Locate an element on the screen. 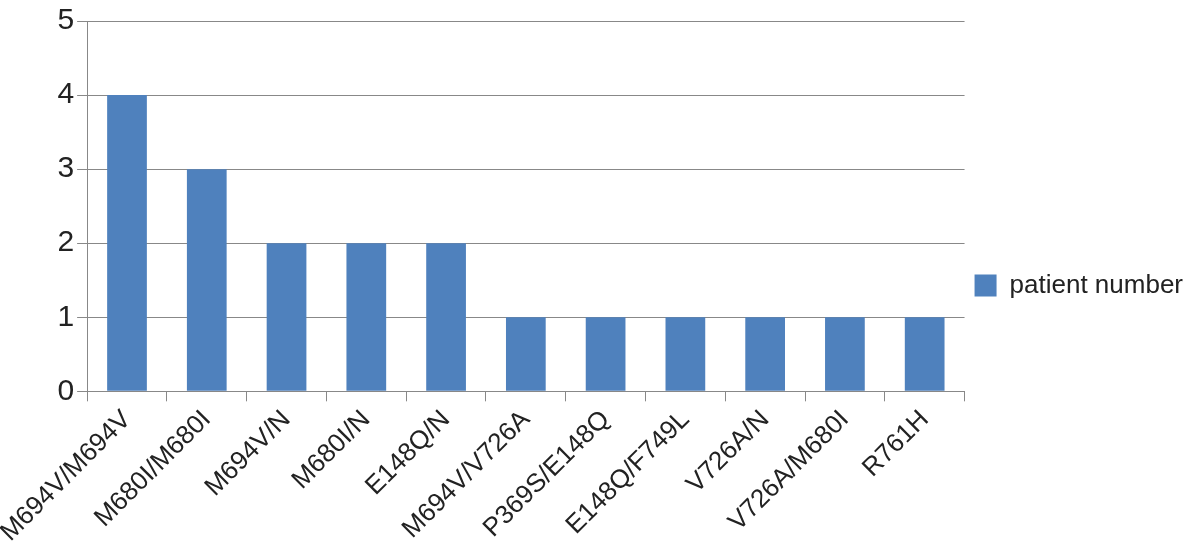  y-tick-label: 5 is located at coordinates (66, 19).